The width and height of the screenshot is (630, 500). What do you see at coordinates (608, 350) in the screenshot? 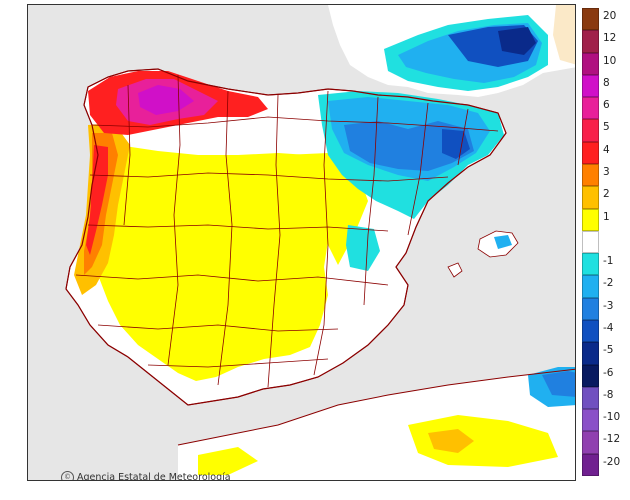
I see `legend-tick-label: -5` at bounding box center [608, 350].